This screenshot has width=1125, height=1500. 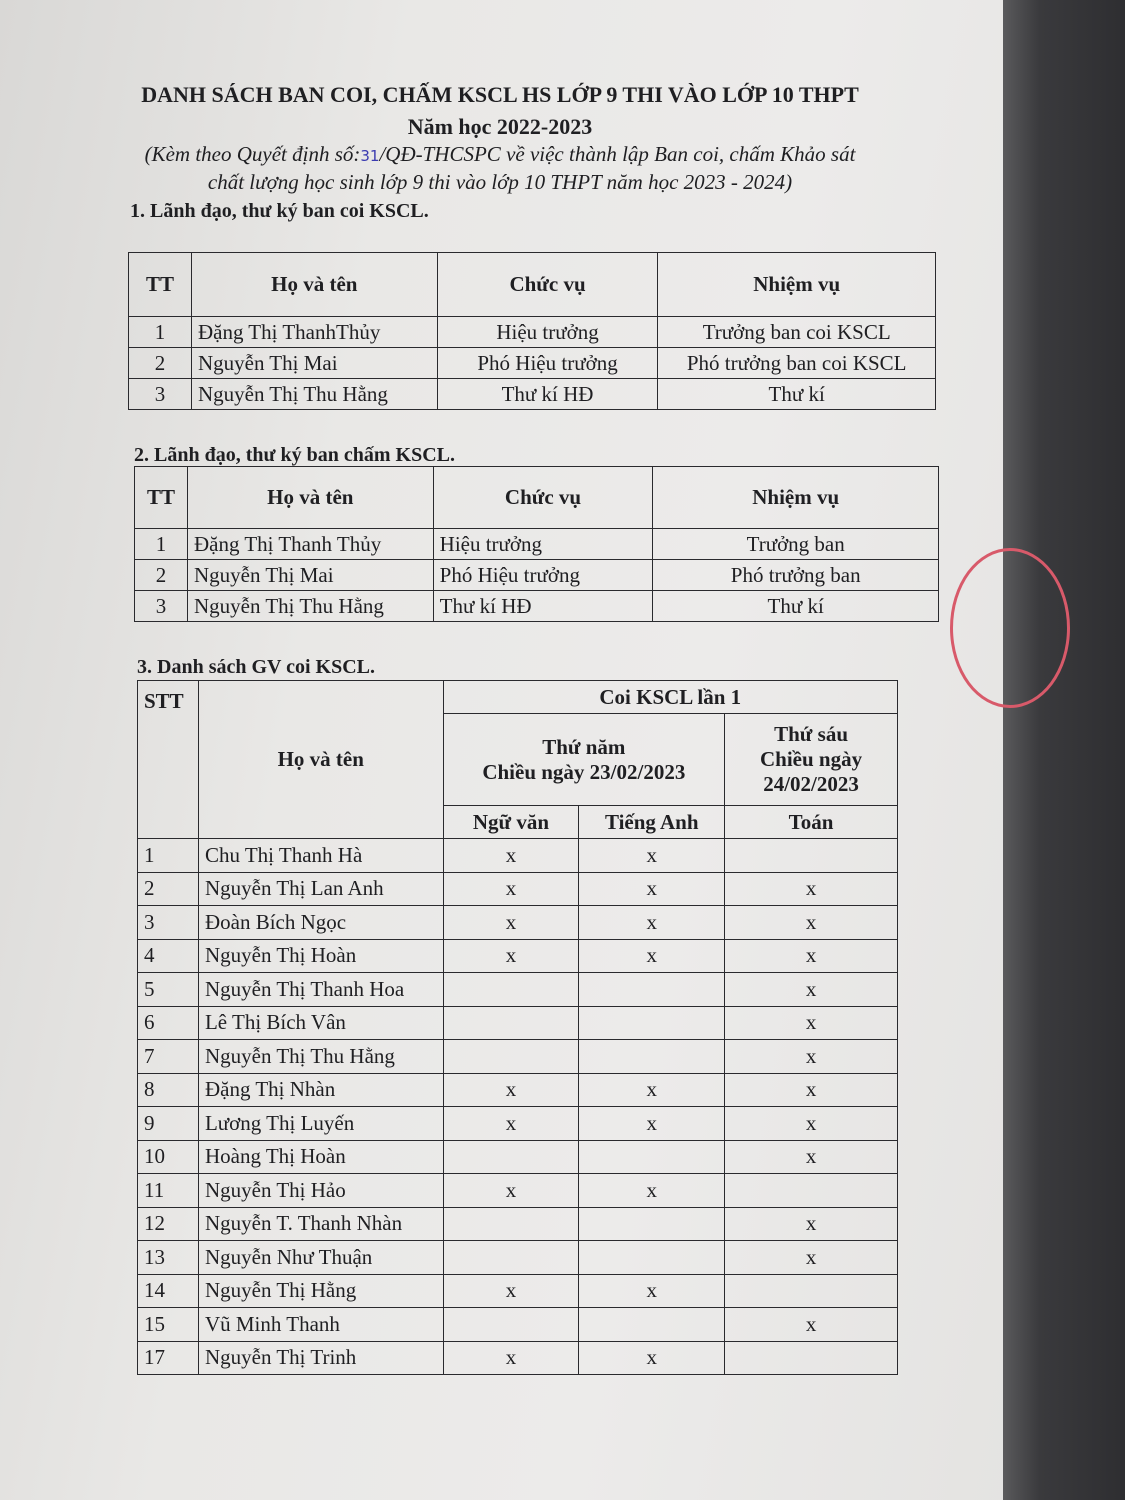 I want to click on table-cell: 6, so click(x=168, y=1022).